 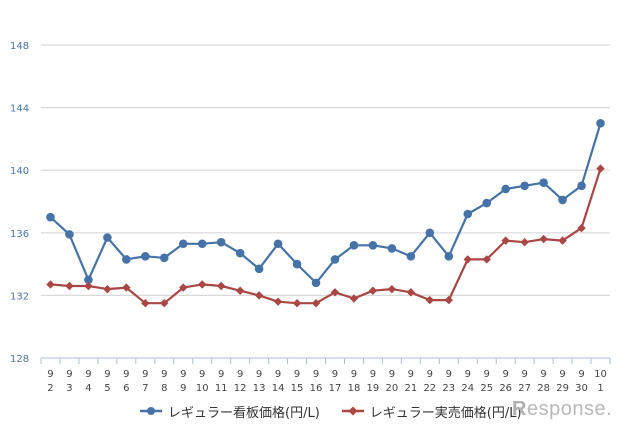 What do you see at coordinates (392, 388) in the screenshot?
I see `x-tick-label-day: 20` at bounding box center [392, 388].